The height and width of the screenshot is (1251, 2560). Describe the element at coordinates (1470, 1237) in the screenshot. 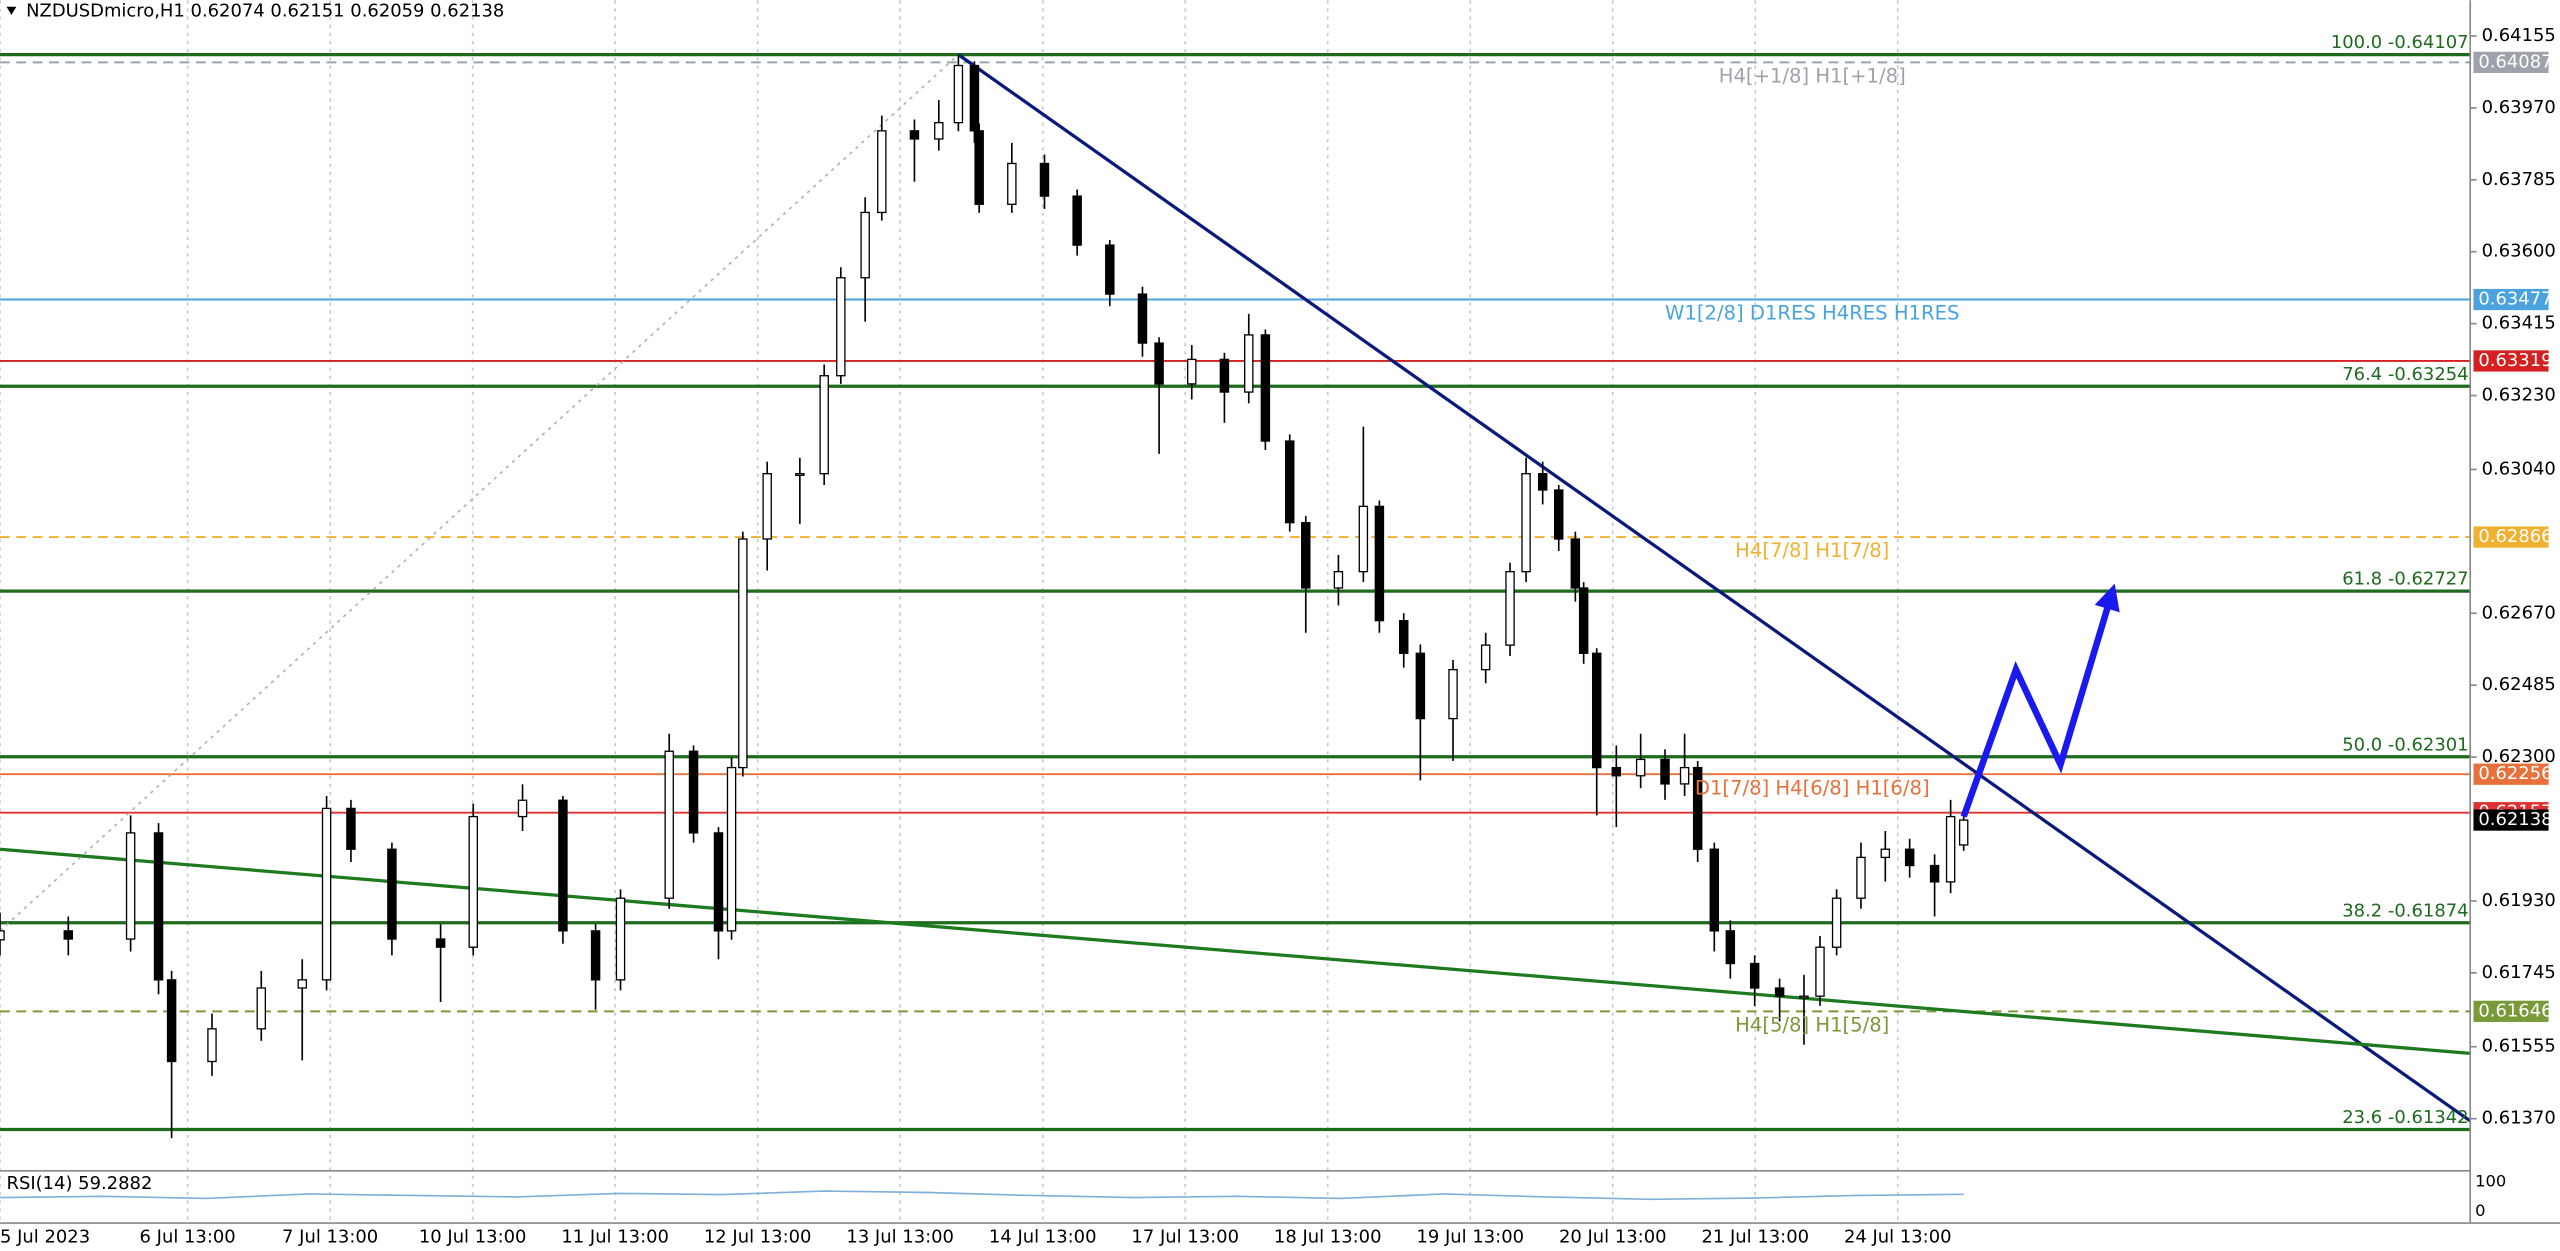

I see `x-tick-label: 19 Jul 13:00` at that location.